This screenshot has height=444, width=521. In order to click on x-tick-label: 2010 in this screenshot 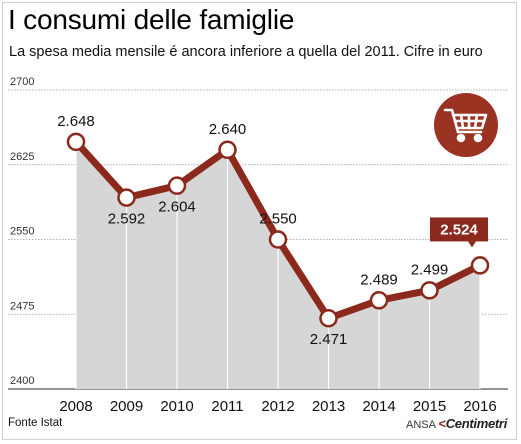, I will do `click(176, 406)`.